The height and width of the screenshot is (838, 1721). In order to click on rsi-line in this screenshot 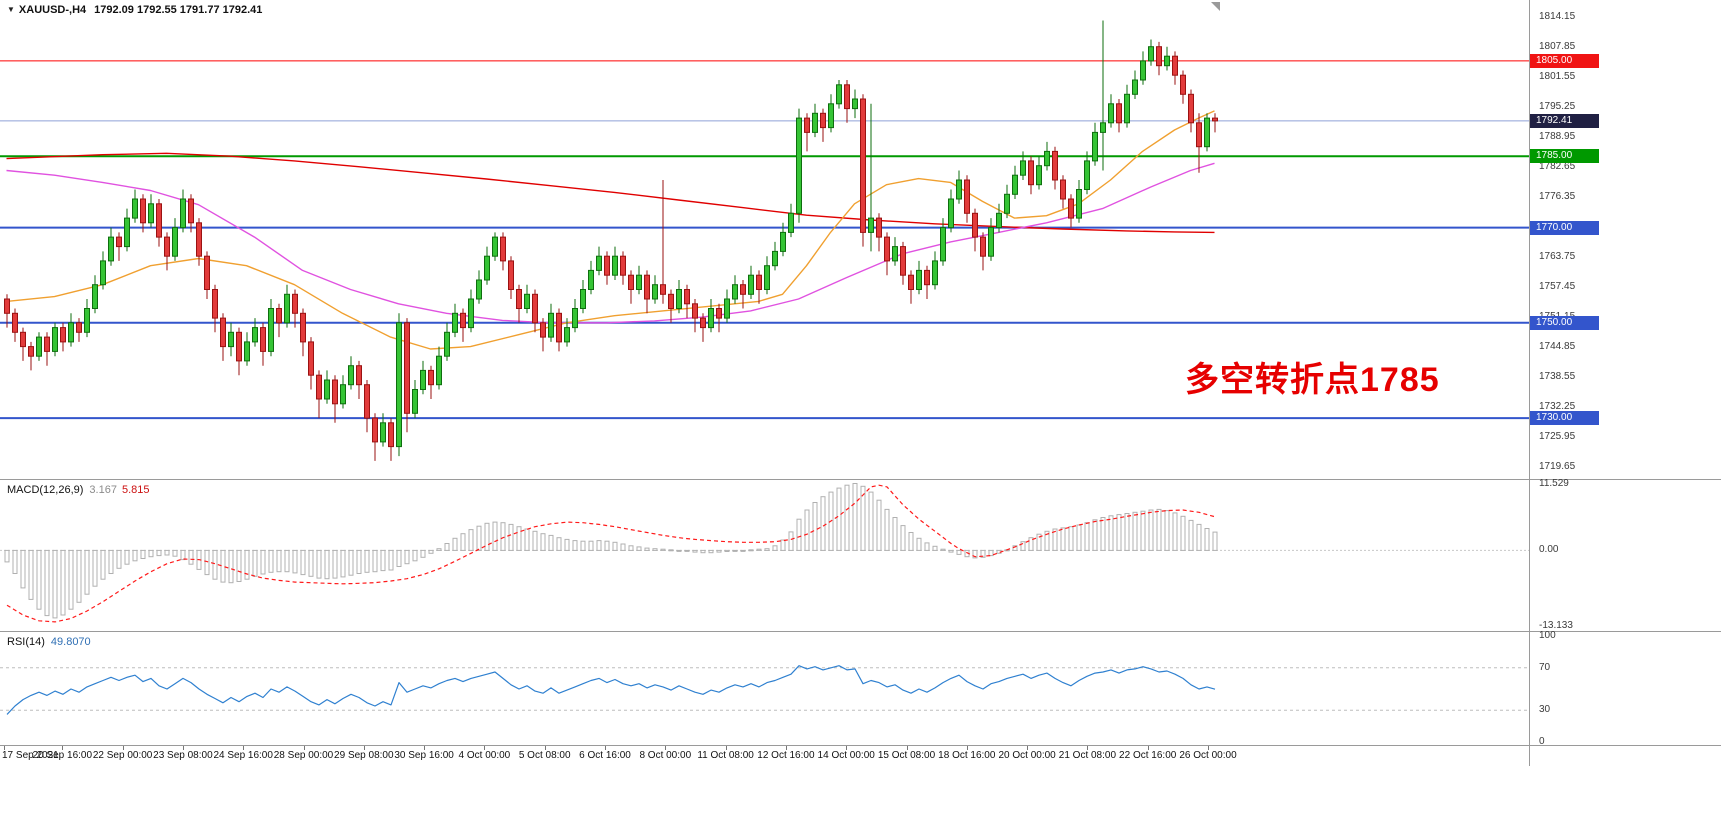, I will do `click(611, 690)`.